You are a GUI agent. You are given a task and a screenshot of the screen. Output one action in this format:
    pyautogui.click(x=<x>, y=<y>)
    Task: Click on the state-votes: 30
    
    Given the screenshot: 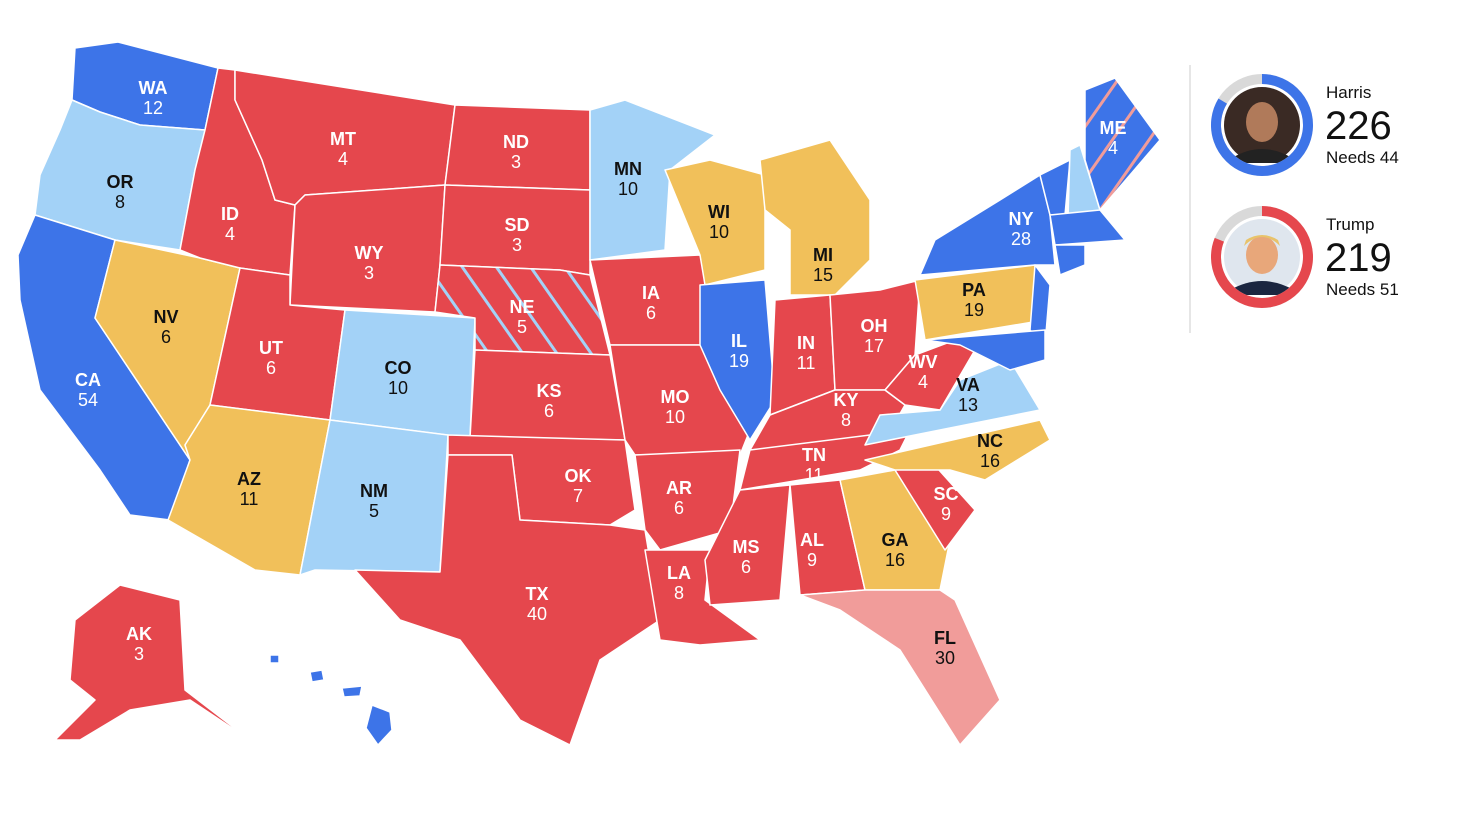 What is the action you would take?
    pyautogui.click(x=945, y=658)
    